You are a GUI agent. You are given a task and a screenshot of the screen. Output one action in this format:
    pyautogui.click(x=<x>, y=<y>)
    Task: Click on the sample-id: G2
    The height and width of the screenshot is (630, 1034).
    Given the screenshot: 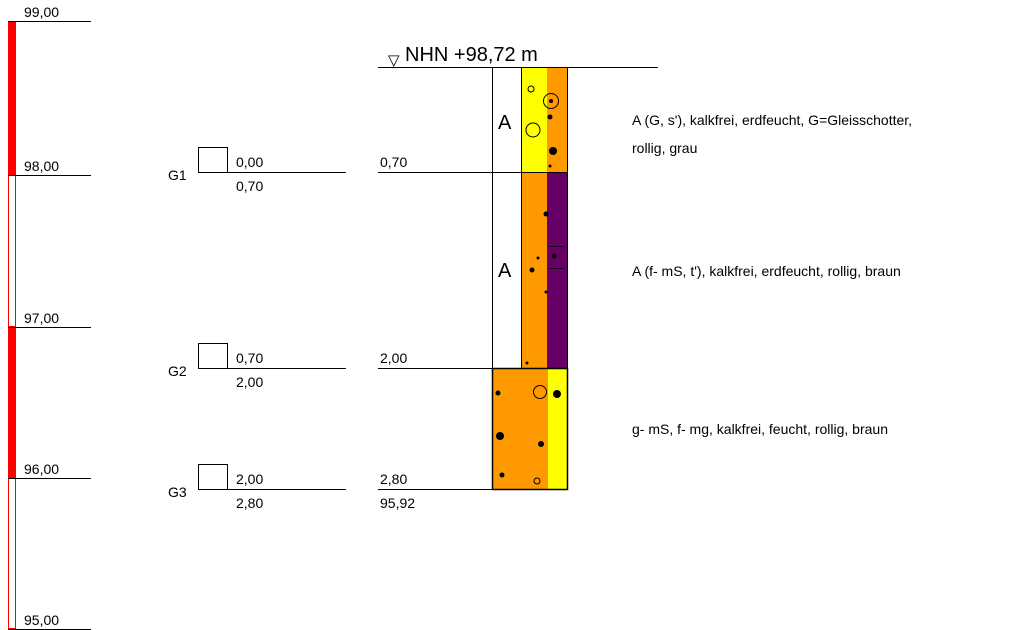 What is the action you would take?
    pyautogui.click(x=177, y=371)
    